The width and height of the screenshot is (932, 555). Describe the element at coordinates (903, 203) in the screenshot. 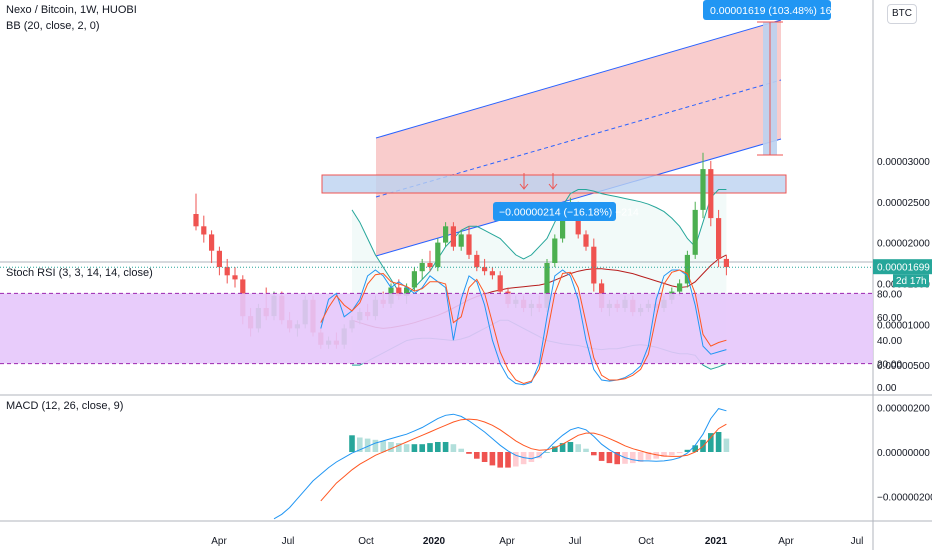

I see `price-tick-label: 0.00002500` at that location.